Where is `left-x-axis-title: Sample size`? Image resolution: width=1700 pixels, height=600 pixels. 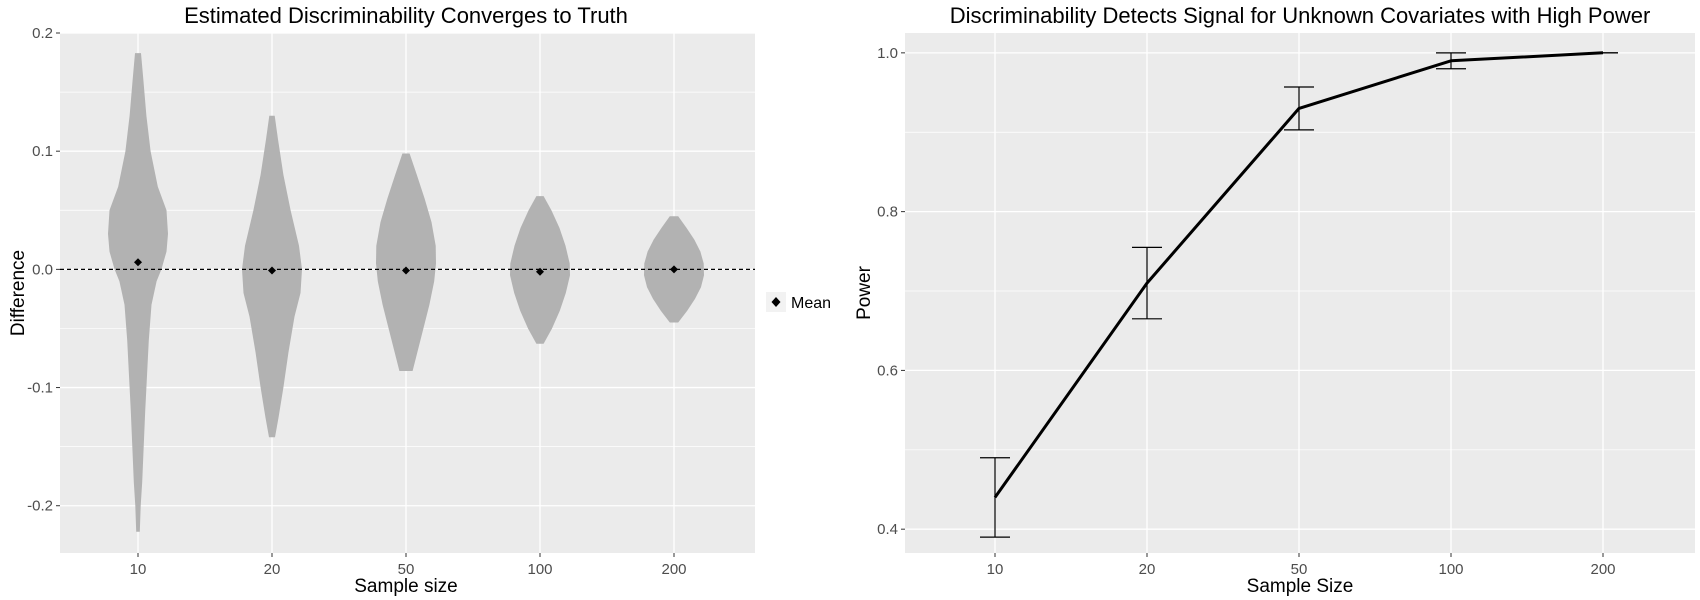
left-x-axis-title: Sample size is located at coordinates (406, 586).